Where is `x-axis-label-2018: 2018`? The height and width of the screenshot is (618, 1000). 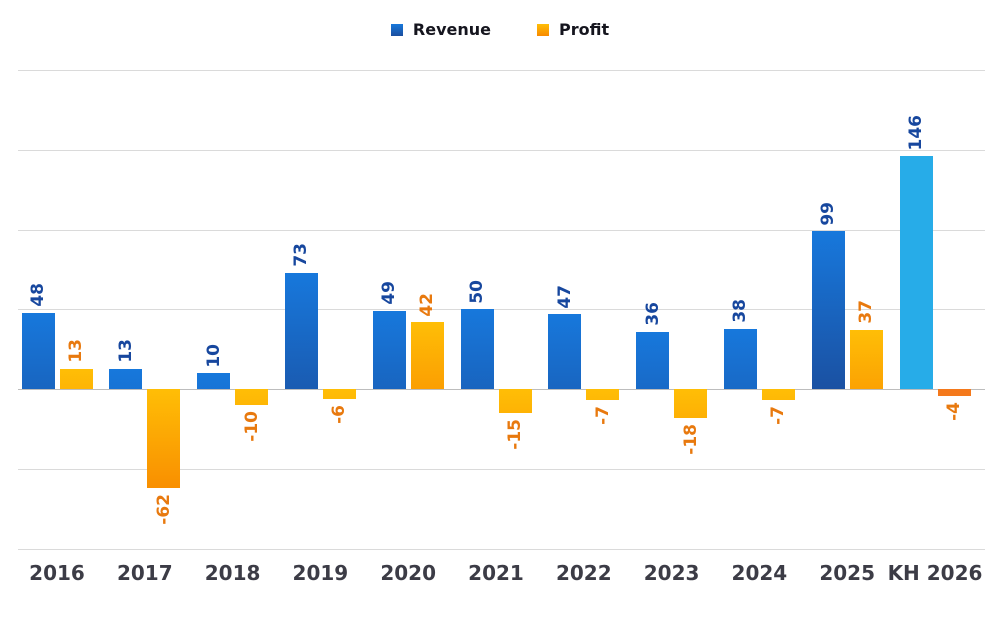
x-axis-label-2018: 2018 is located at coordinates (232, 573).